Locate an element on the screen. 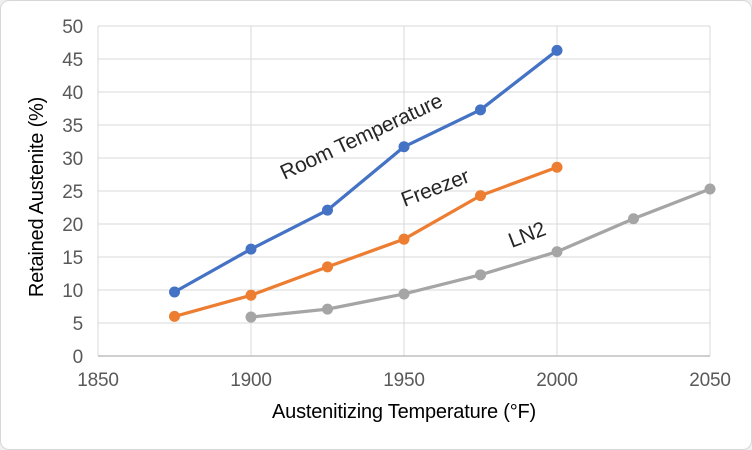 This screenshot has height=450, width=752. y-tick-label: 40 is located at coordinates (72, 93).